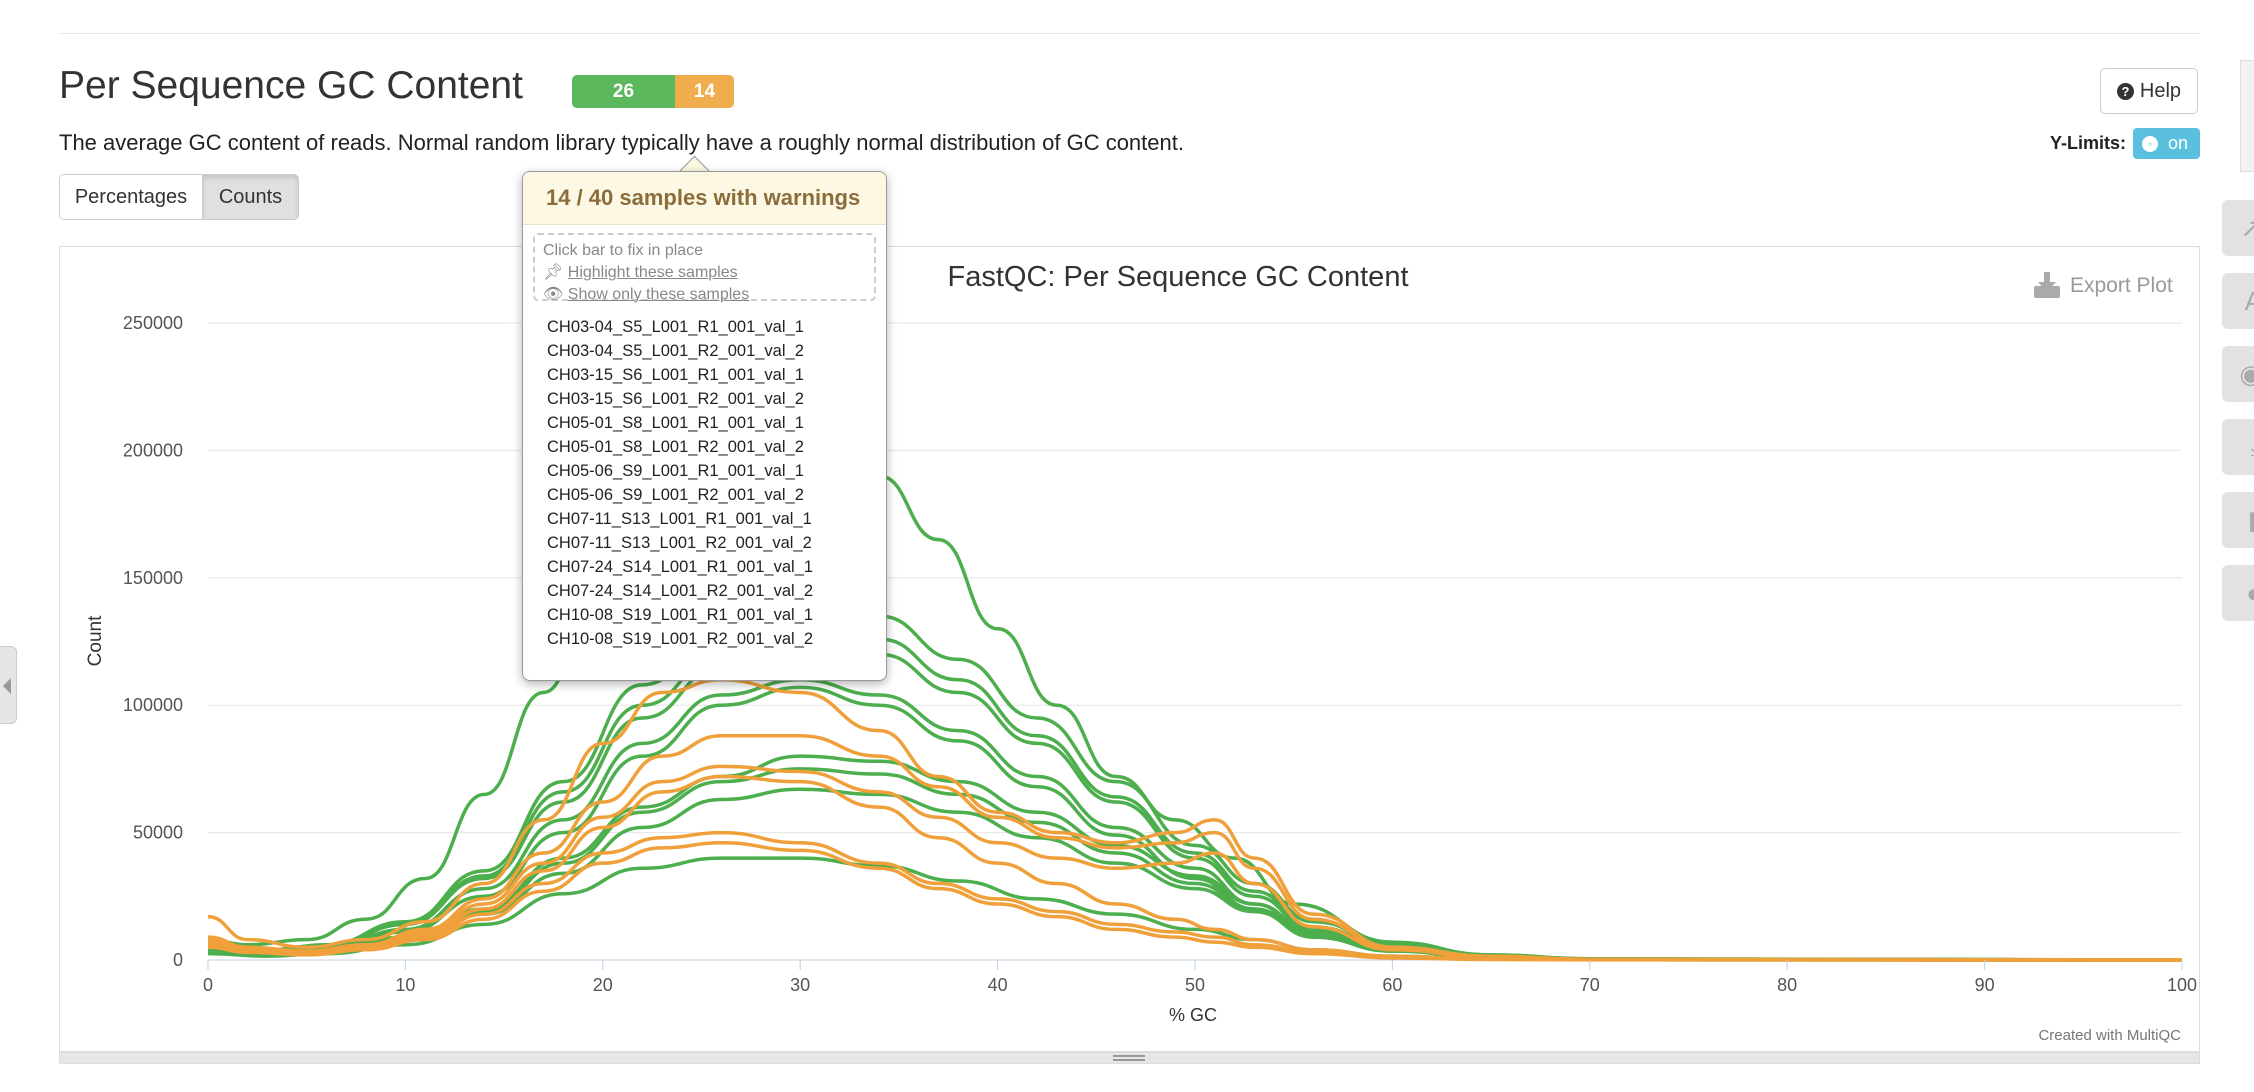 The height and width of the screenshot is (1092, 2254). What do you see at coordinates (675, 399) in the screenshot?
I see `tooltip-sample-item: CH03-15_S6_L001_R2_001_val_2` at bounding box center [675, 399].